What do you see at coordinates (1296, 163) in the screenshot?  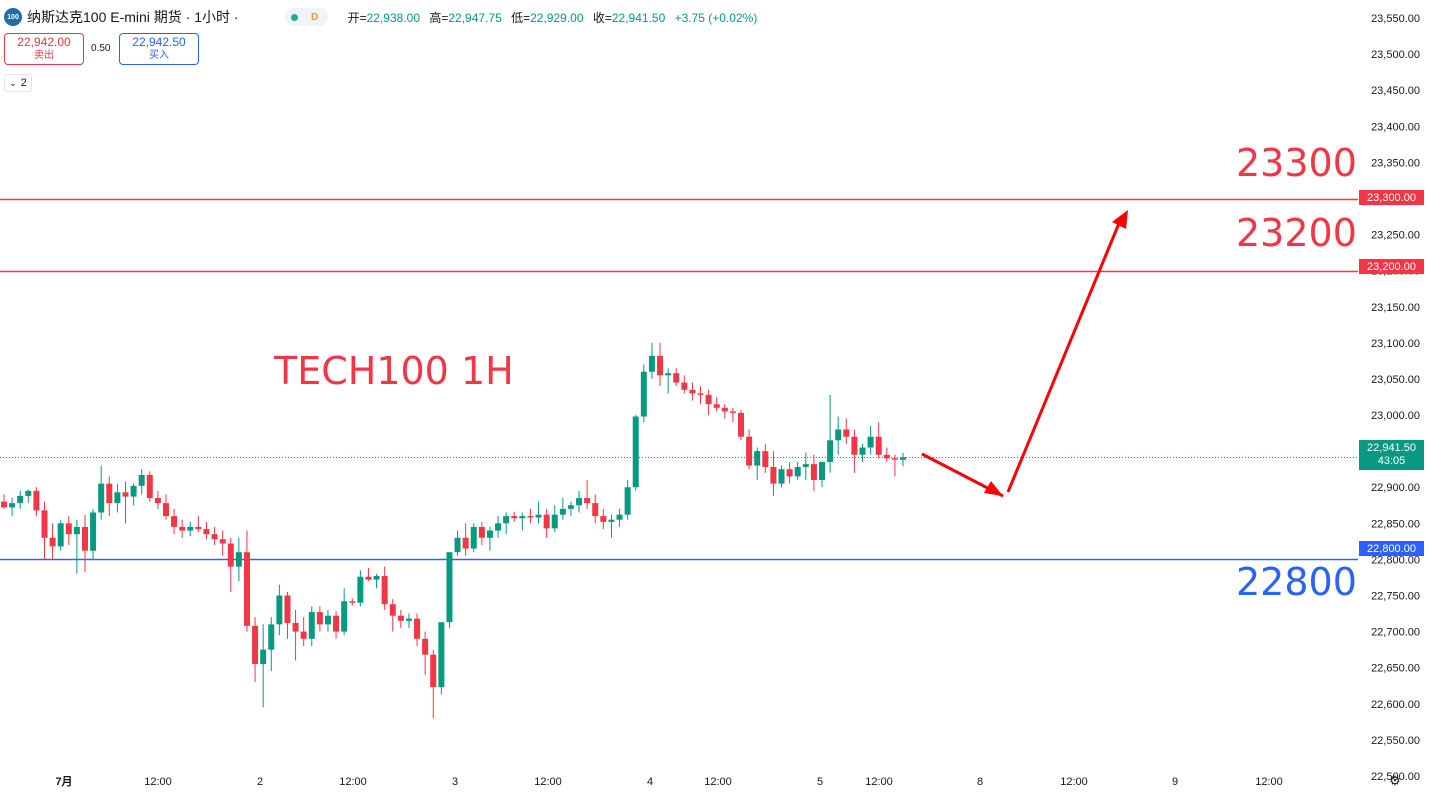 I see `level-label-23300: 23300` at bounding box center [1296, 163].